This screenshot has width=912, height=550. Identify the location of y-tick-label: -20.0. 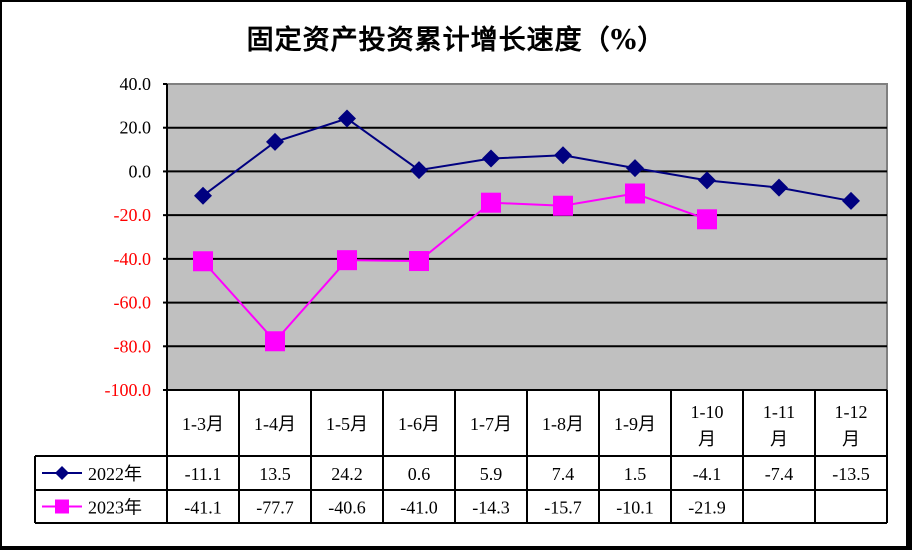
(133, 215).